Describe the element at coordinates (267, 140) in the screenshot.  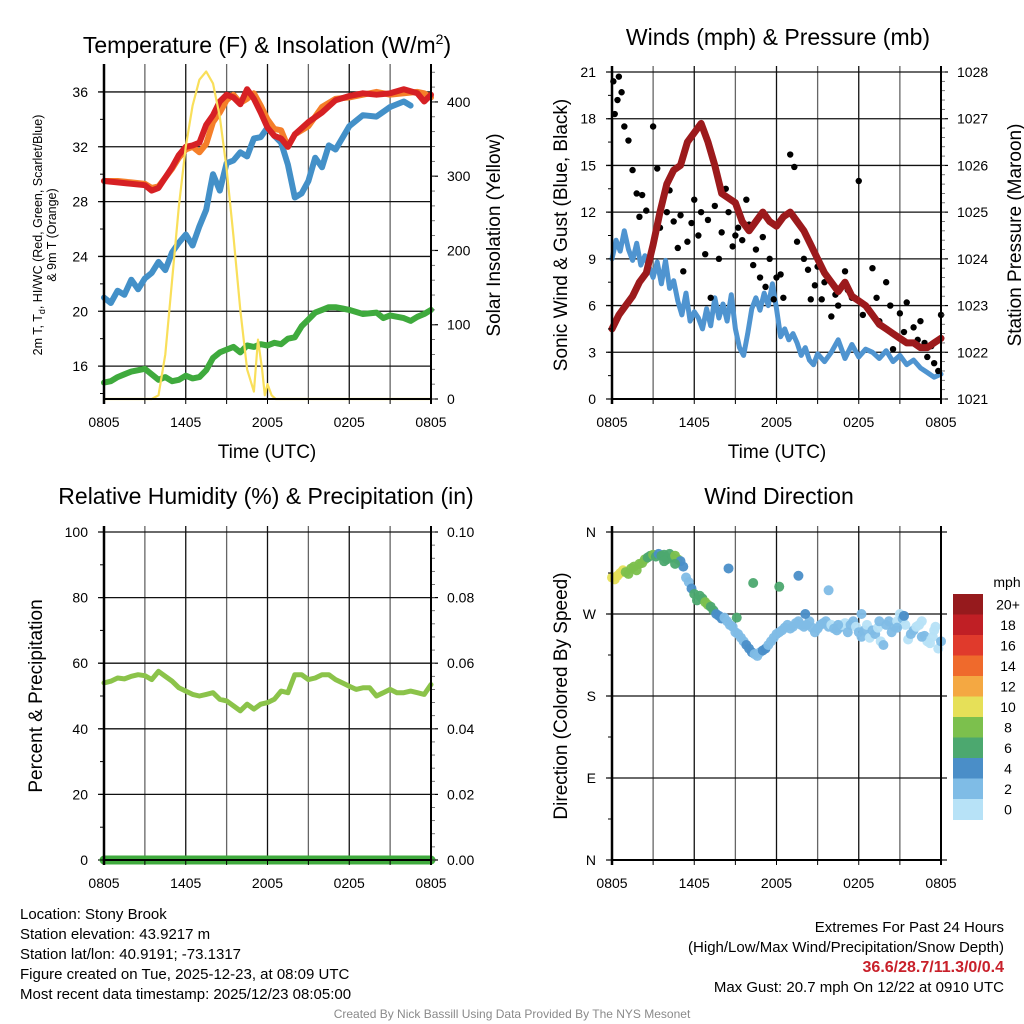
I see `2m-t-line` at that location.